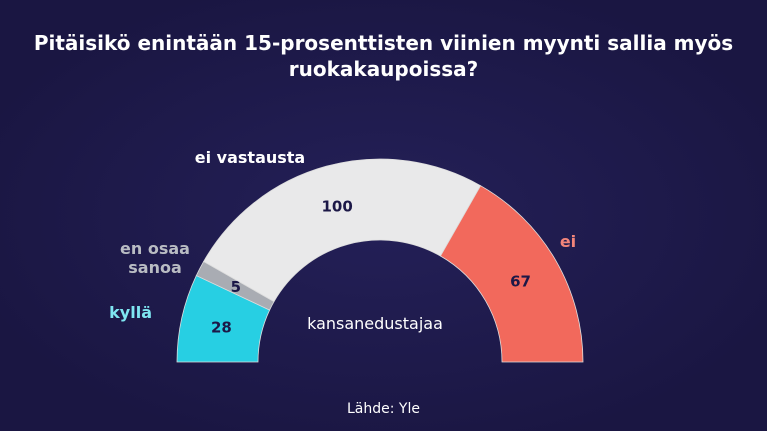  Describe the element at coordinates (250, 157) in the screenshot. I see `slice-label: ei vastausta` at that location.